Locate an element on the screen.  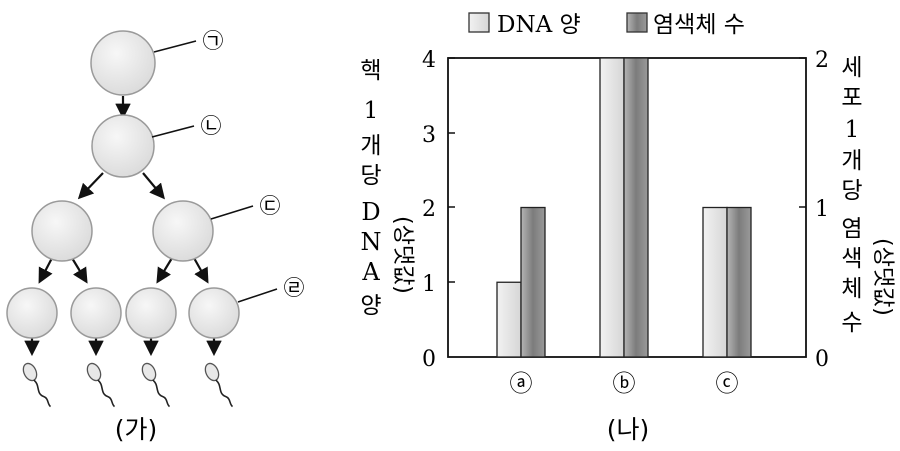
right-axis-char: 염 is located at coordinates (851, 229).